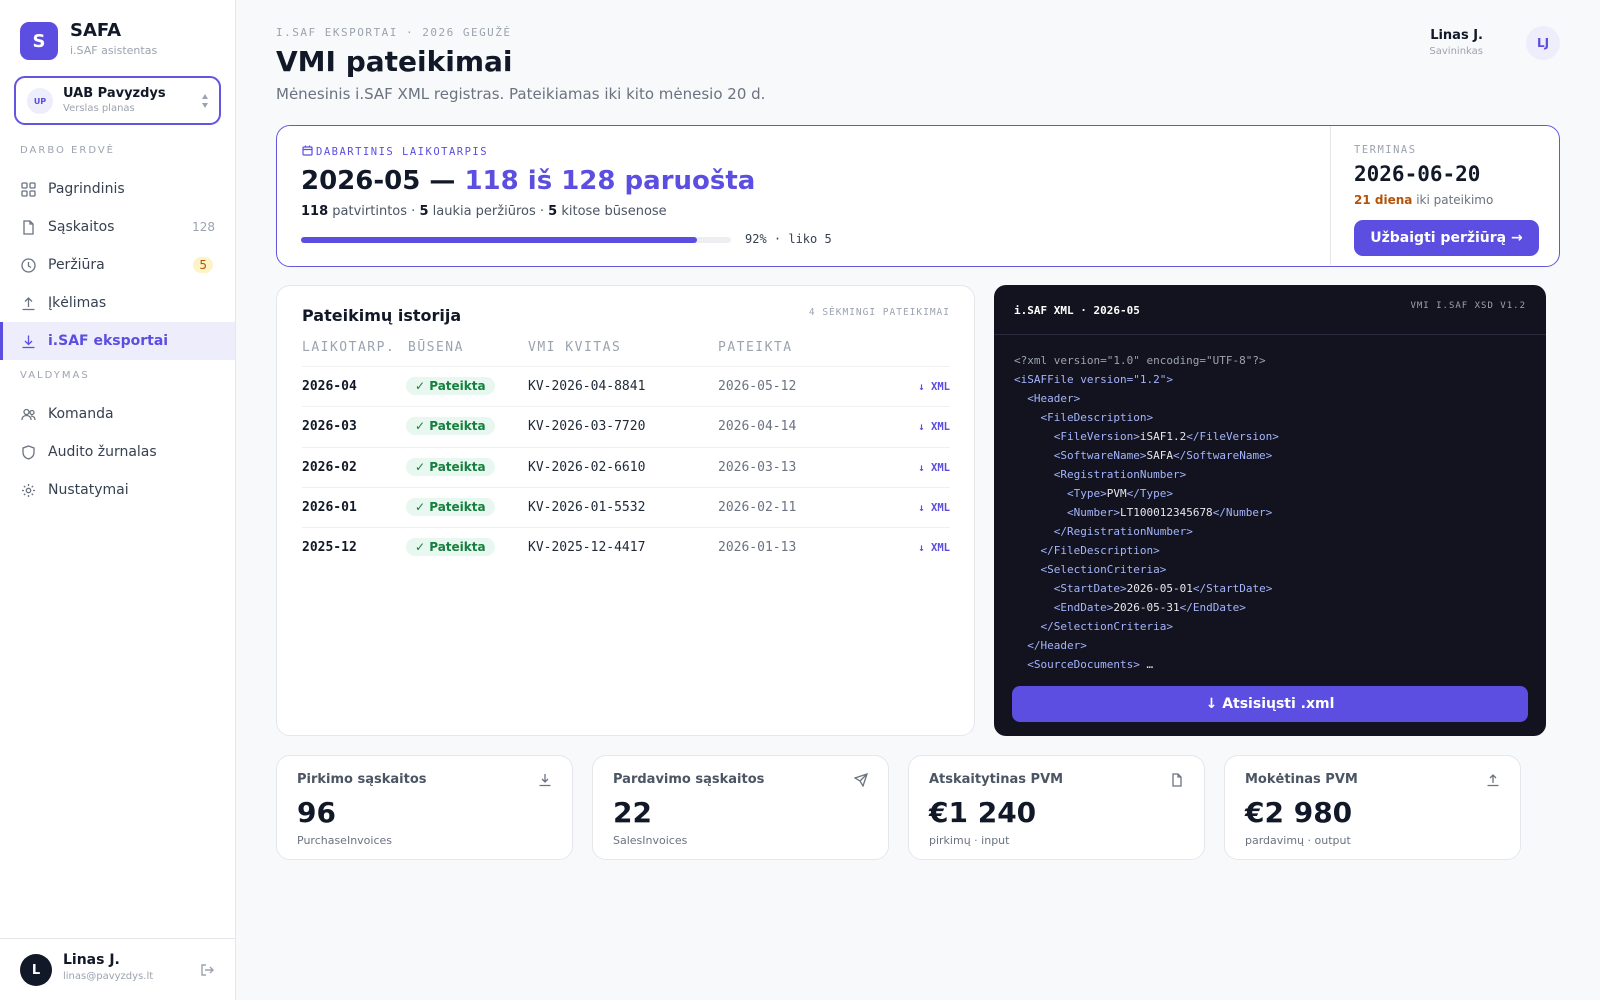 The height and width of the screenshot is (1000, 1600). What do you see at coordinates (587, 548) in the screenshot?
I see `receipt: KV-2025-12-4417` at bounding box center [587, 548].